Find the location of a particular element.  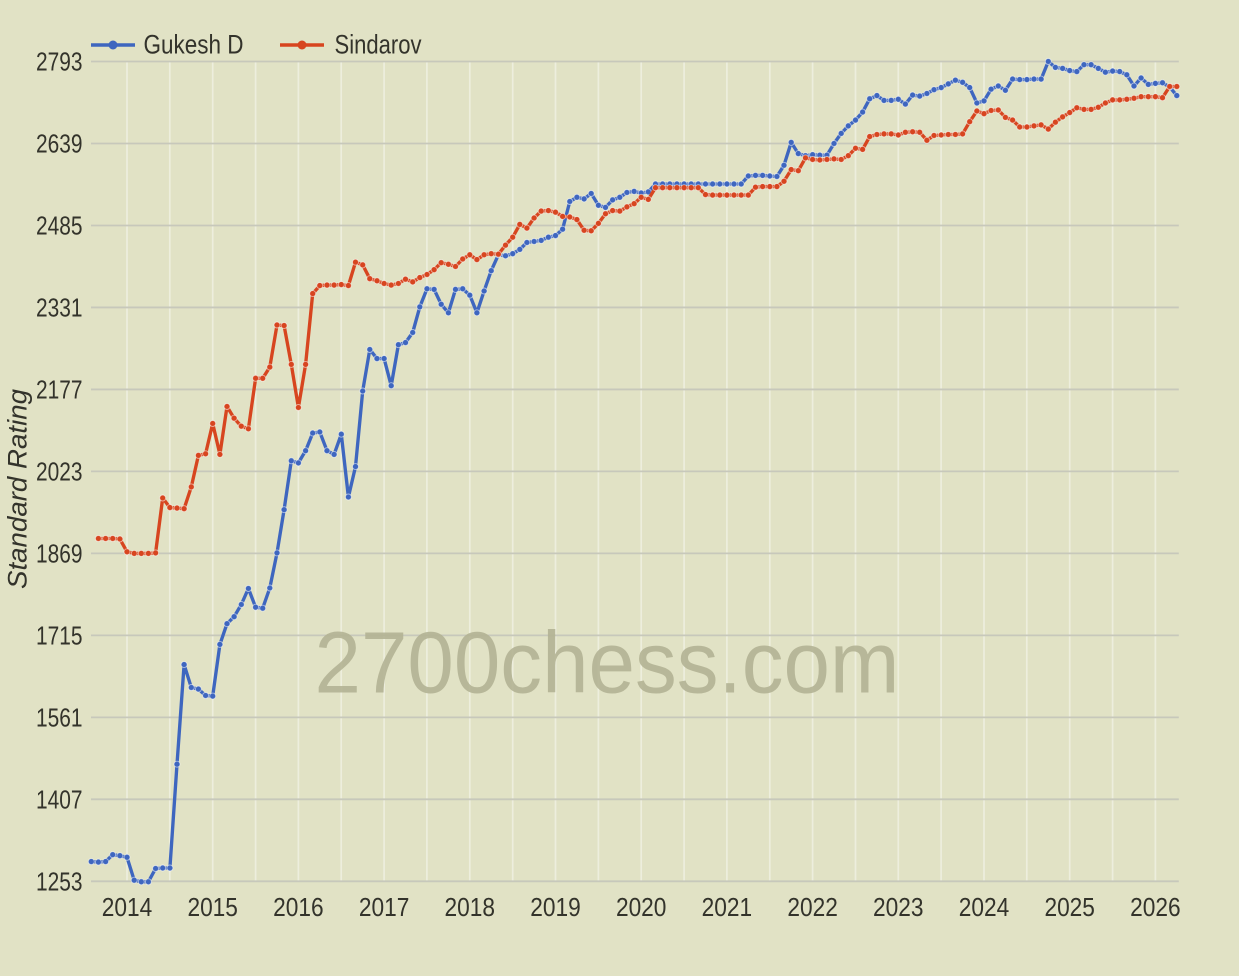

svg-text: Sindarov is located at coordinates (378, 45).